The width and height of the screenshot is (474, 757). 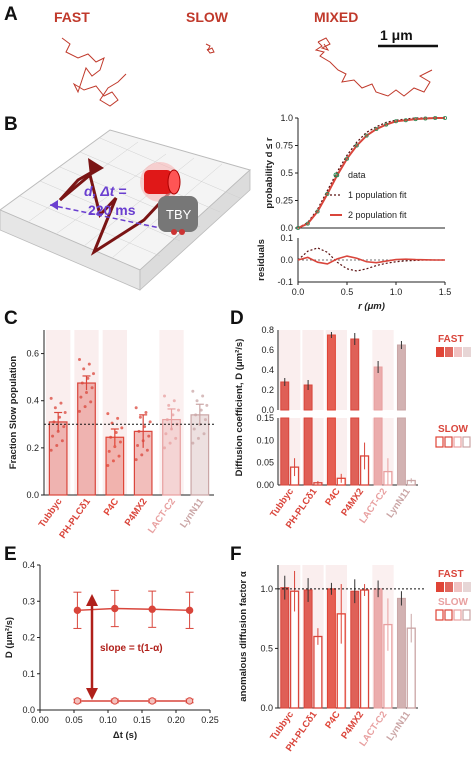 What do you see at coordinates (399, 503) in the screenshot?
I see `d-category-label: LynN11` at bounding box center [399, 503].